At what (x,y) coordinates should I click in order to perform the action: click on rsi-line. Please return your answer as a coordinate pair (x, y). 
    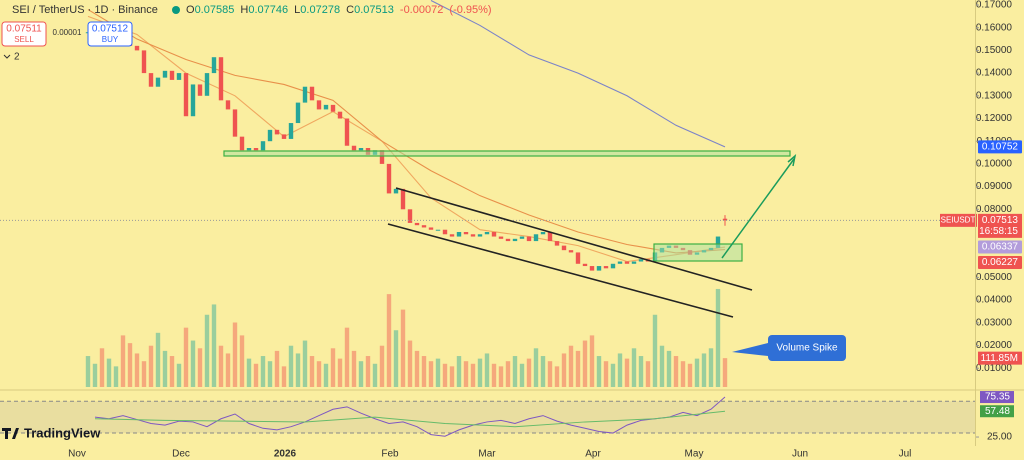
    Looking at the image, I should click on (410, 416).